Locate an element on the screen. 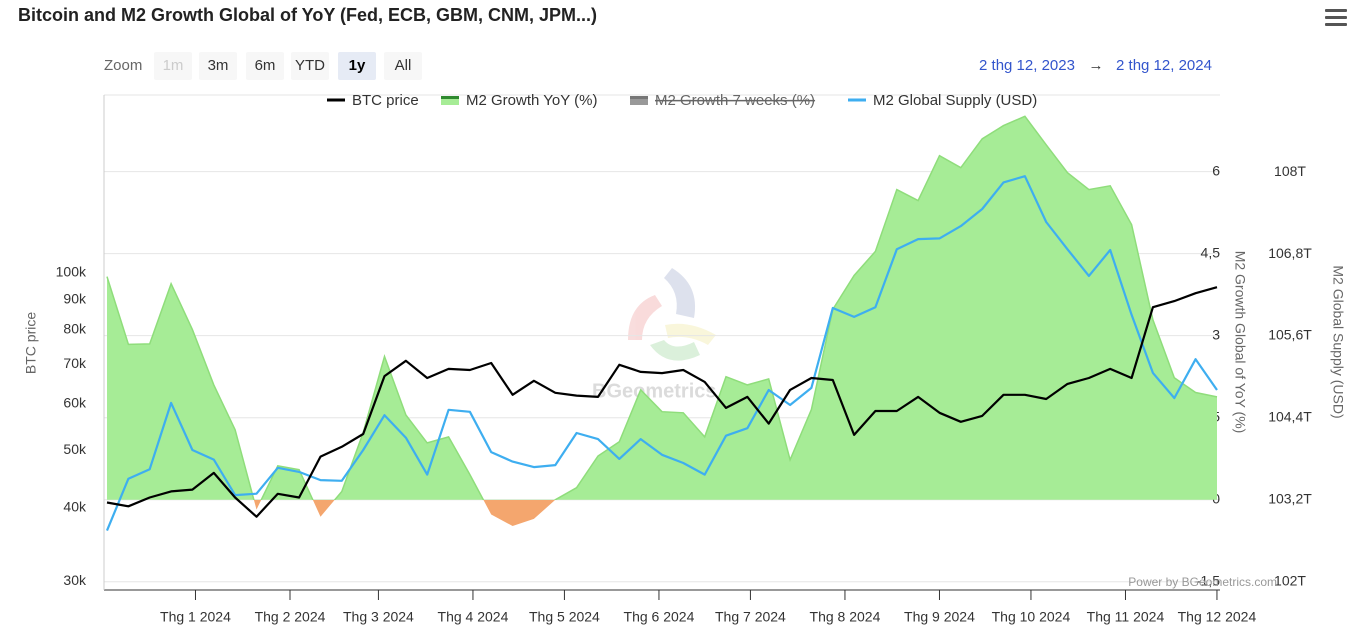 The image size is (1354, 633). watermark: BGeometrics is located at coordinates (654, 391).